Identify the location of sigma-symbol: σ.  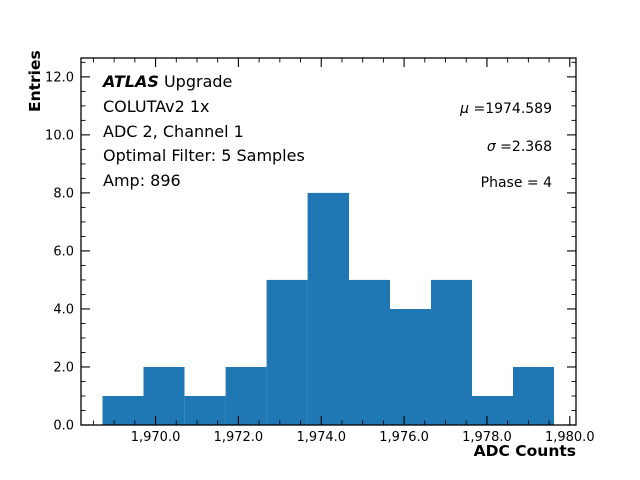
(491, 147).